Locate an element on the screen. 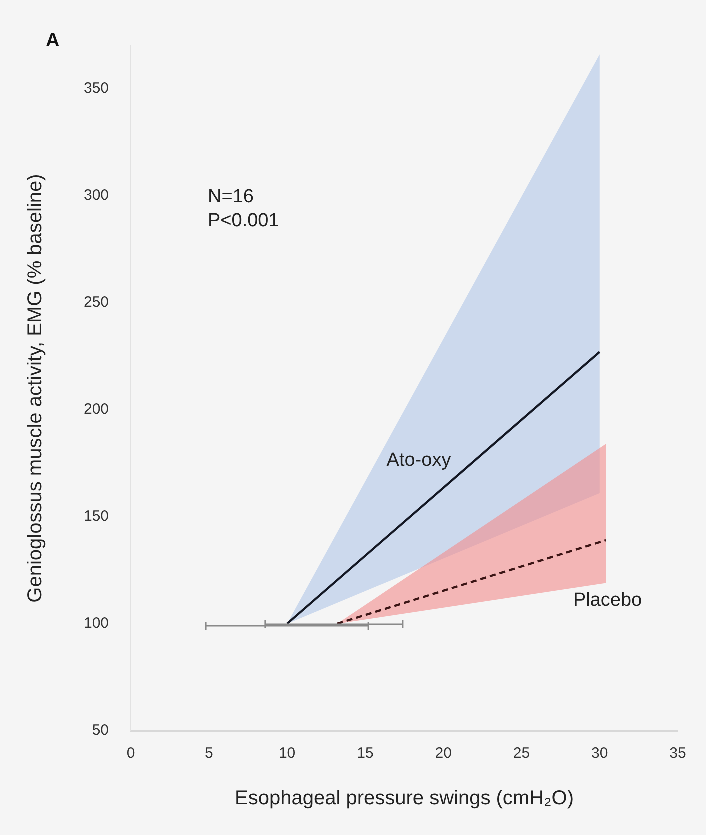  series-label: Ato-oxy is located at coordinates (419, 461).